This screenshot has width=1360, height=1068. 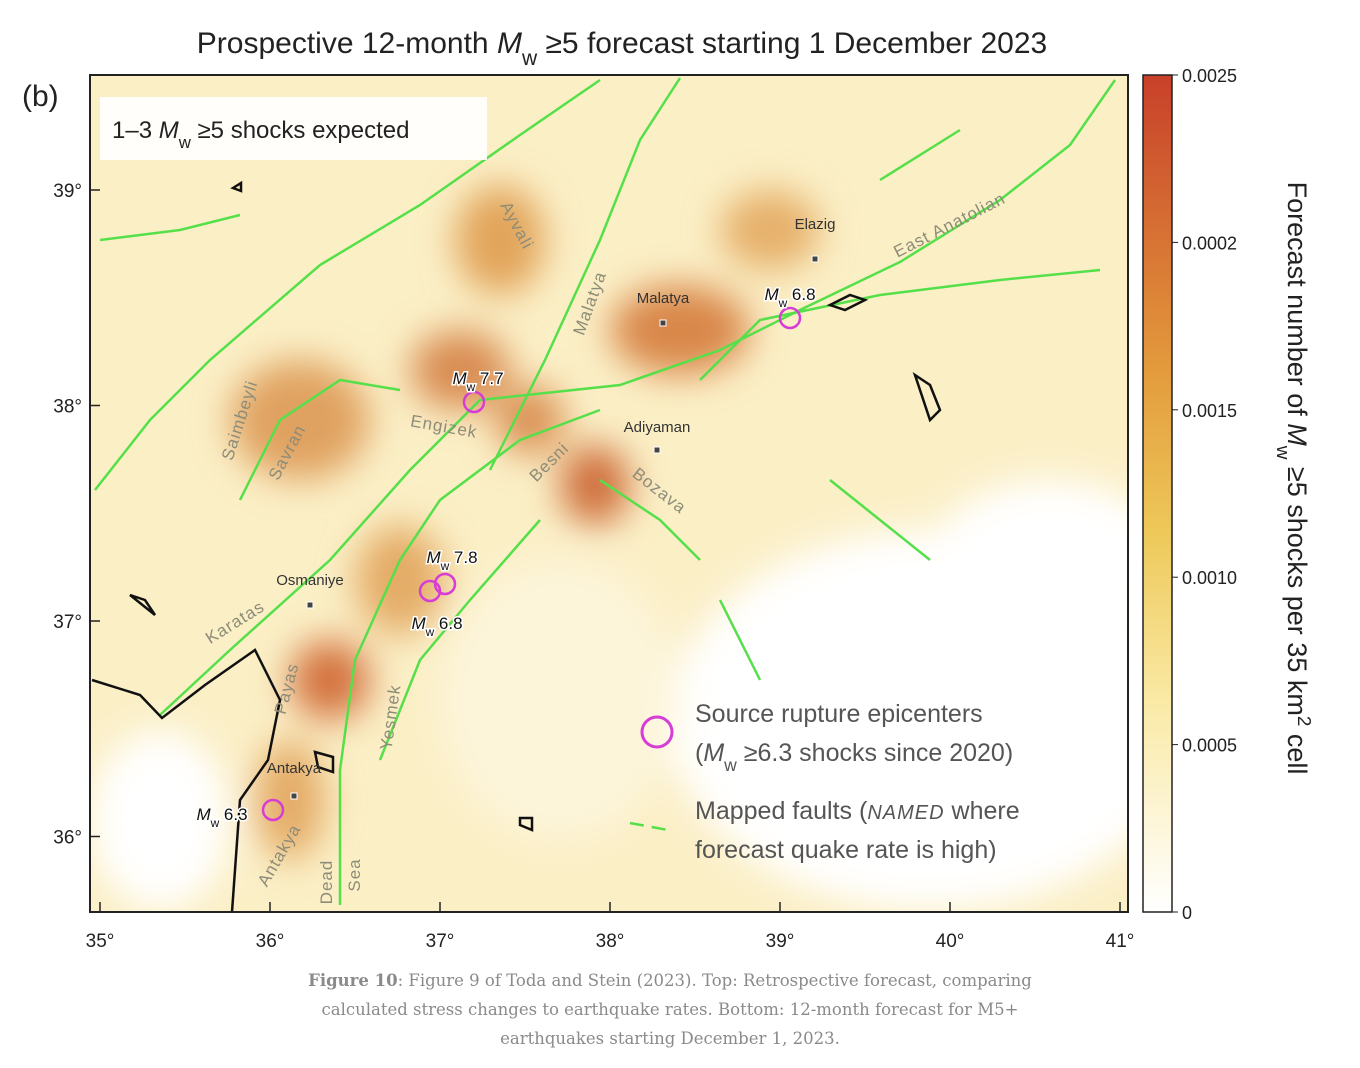 I want to click on text-part: 6.3, so click(x=233, y=814).